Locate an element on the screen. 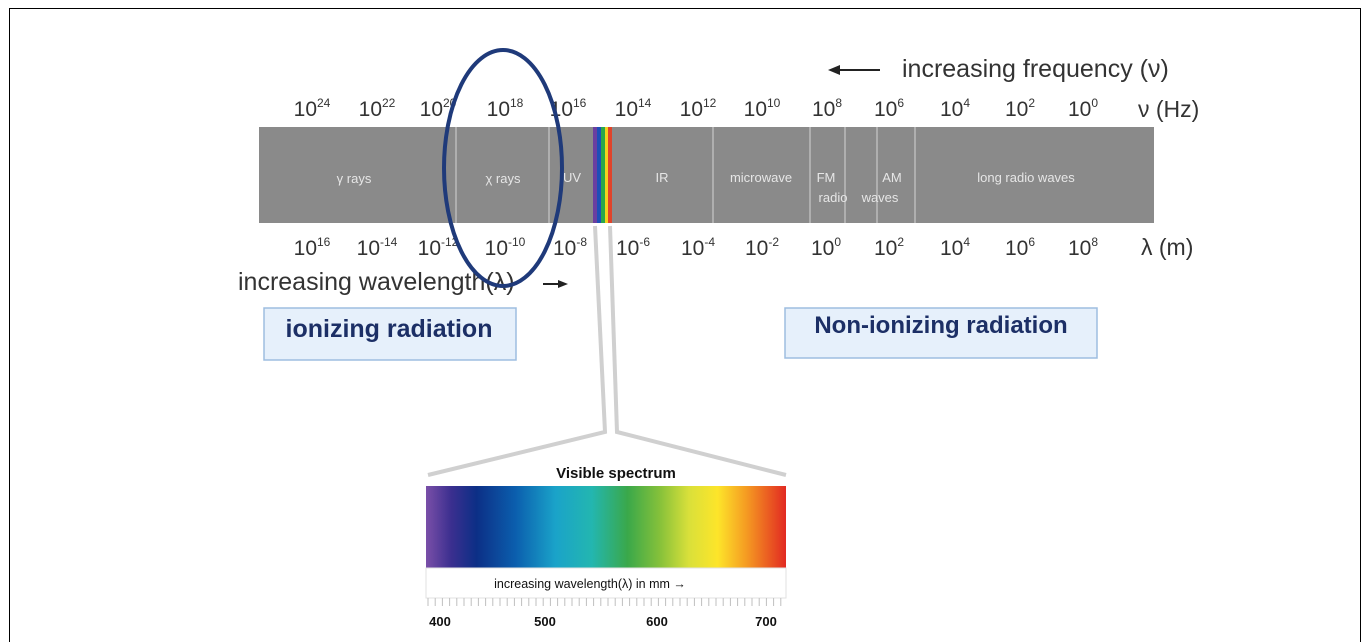 The image size is (1371, 642). frequency-direction-label: increasing frequency (ν) is located at coordinates (1035, 69).